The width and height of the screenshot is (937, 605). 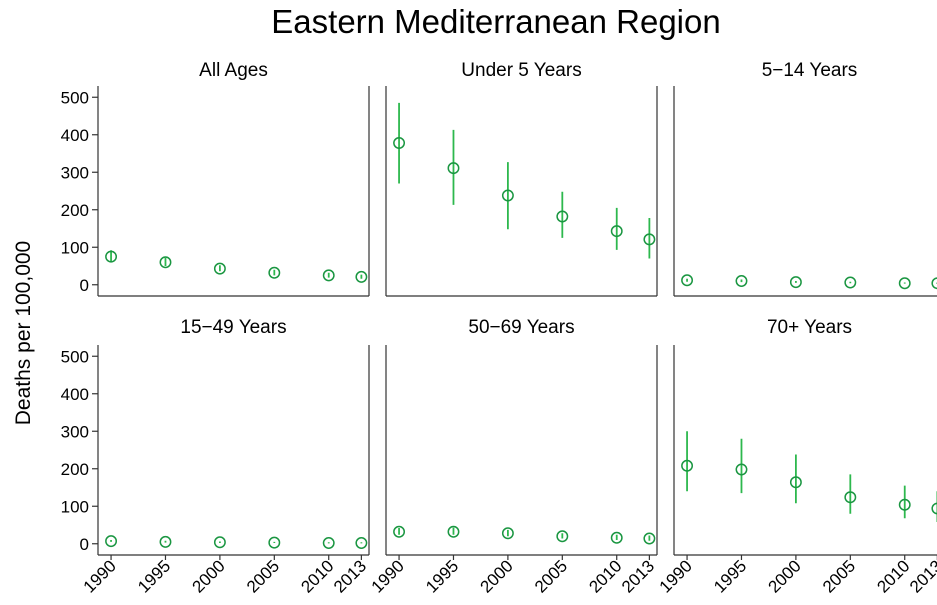 What do you see at coordinates (233, 327) in the screenshot?
I see `panel-title: 15−49 Years` at bounding box center [233, 327].